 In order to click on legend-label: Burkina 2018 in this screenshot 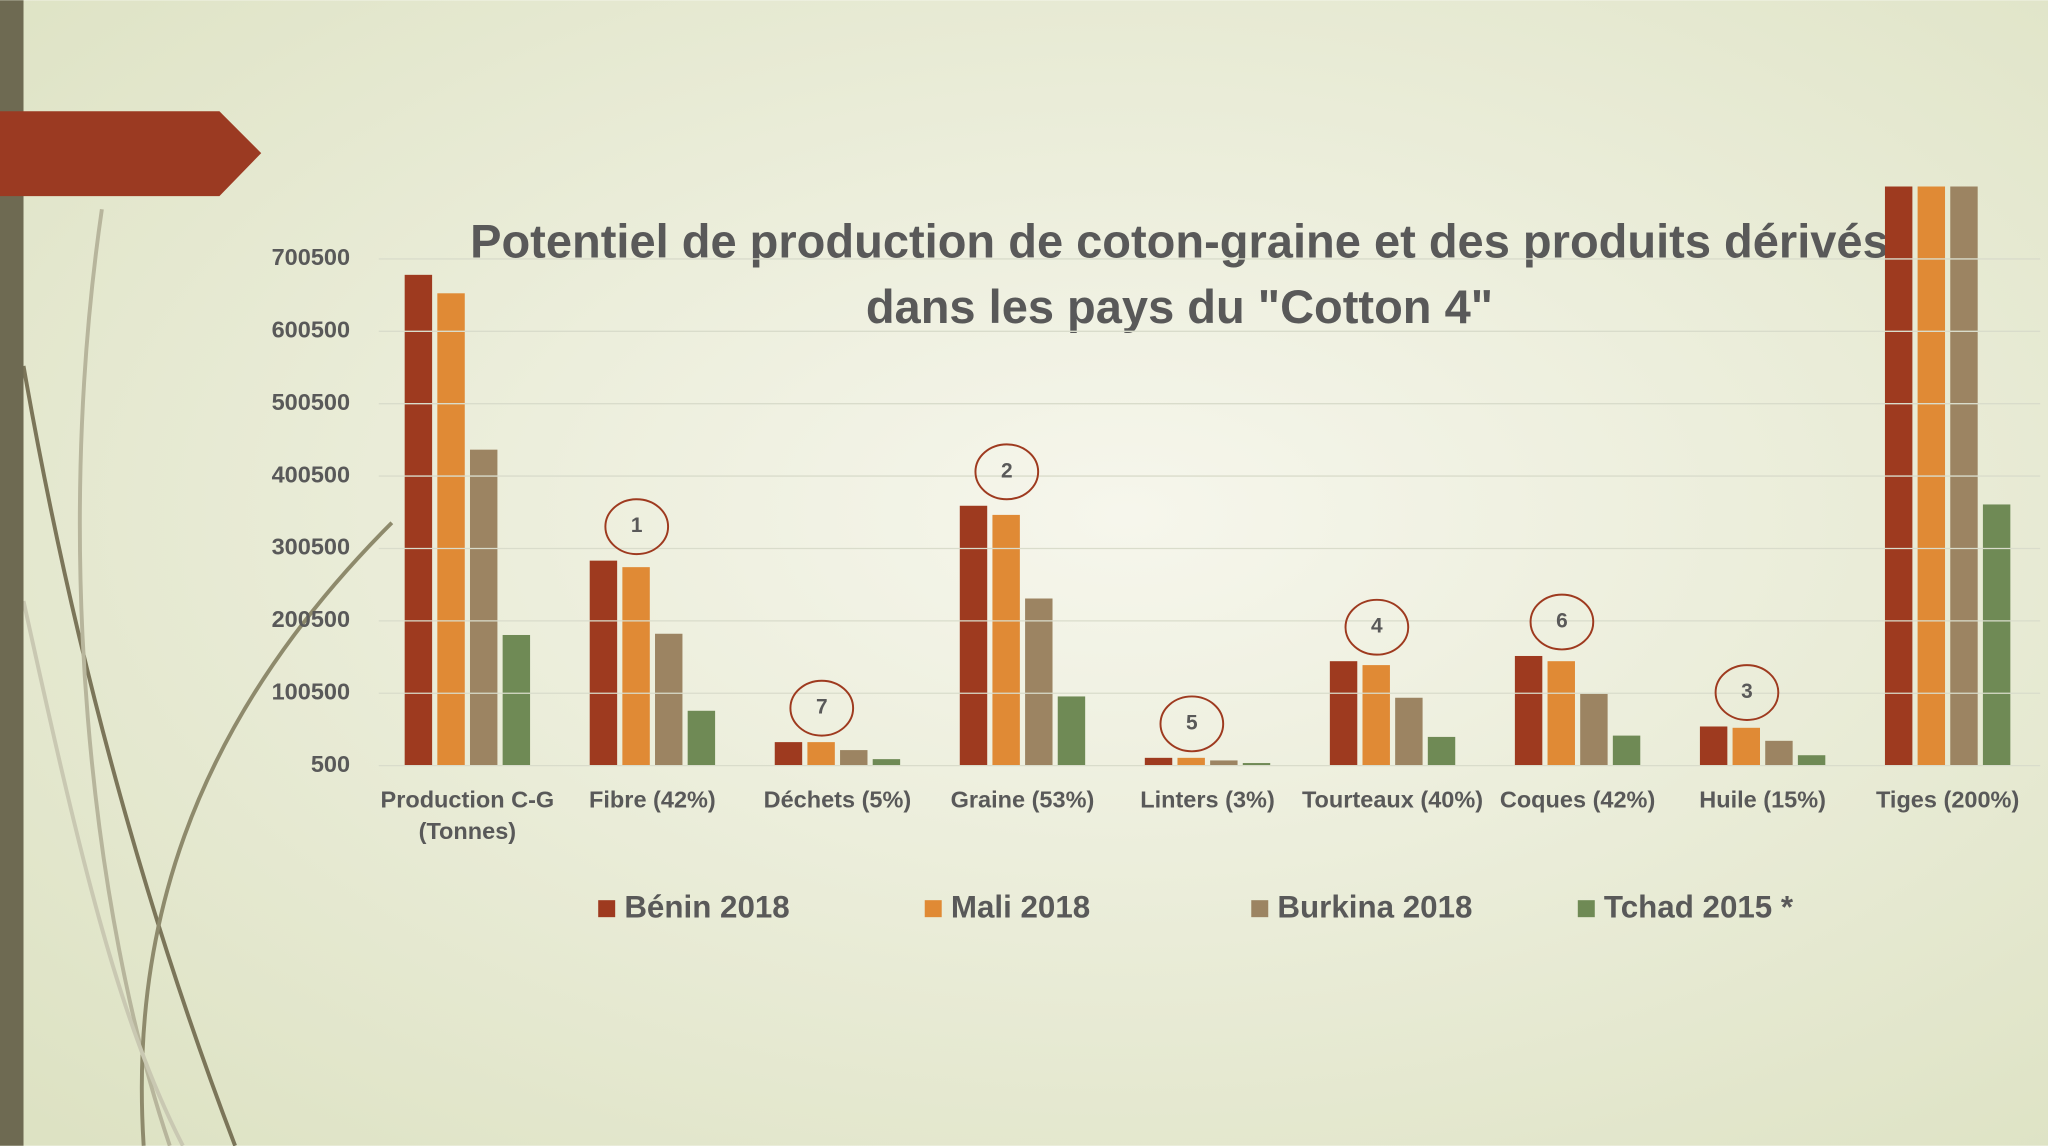, I will do `click(1374, 907)`.